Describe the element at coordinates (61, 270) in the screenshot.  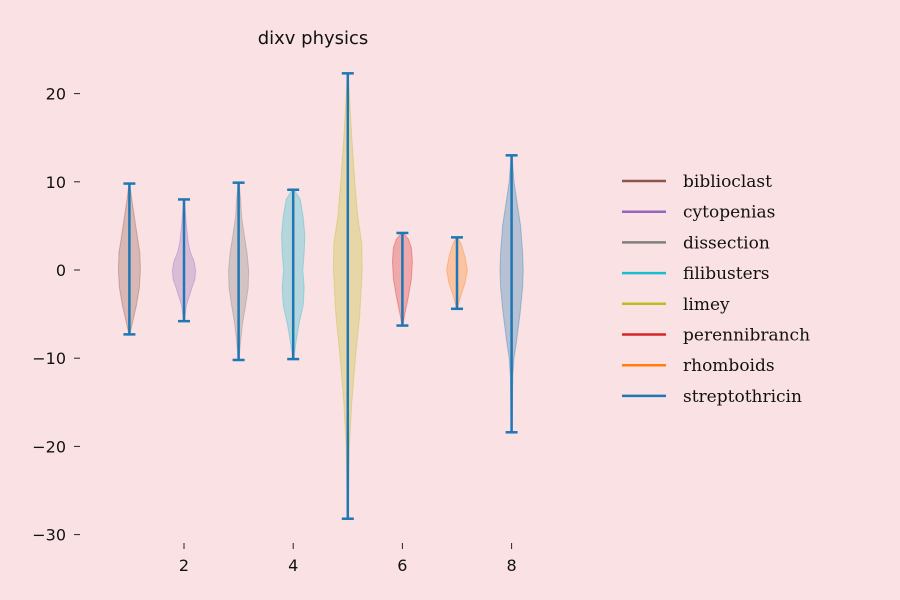
I see `y-tick-label: 0` at that location.